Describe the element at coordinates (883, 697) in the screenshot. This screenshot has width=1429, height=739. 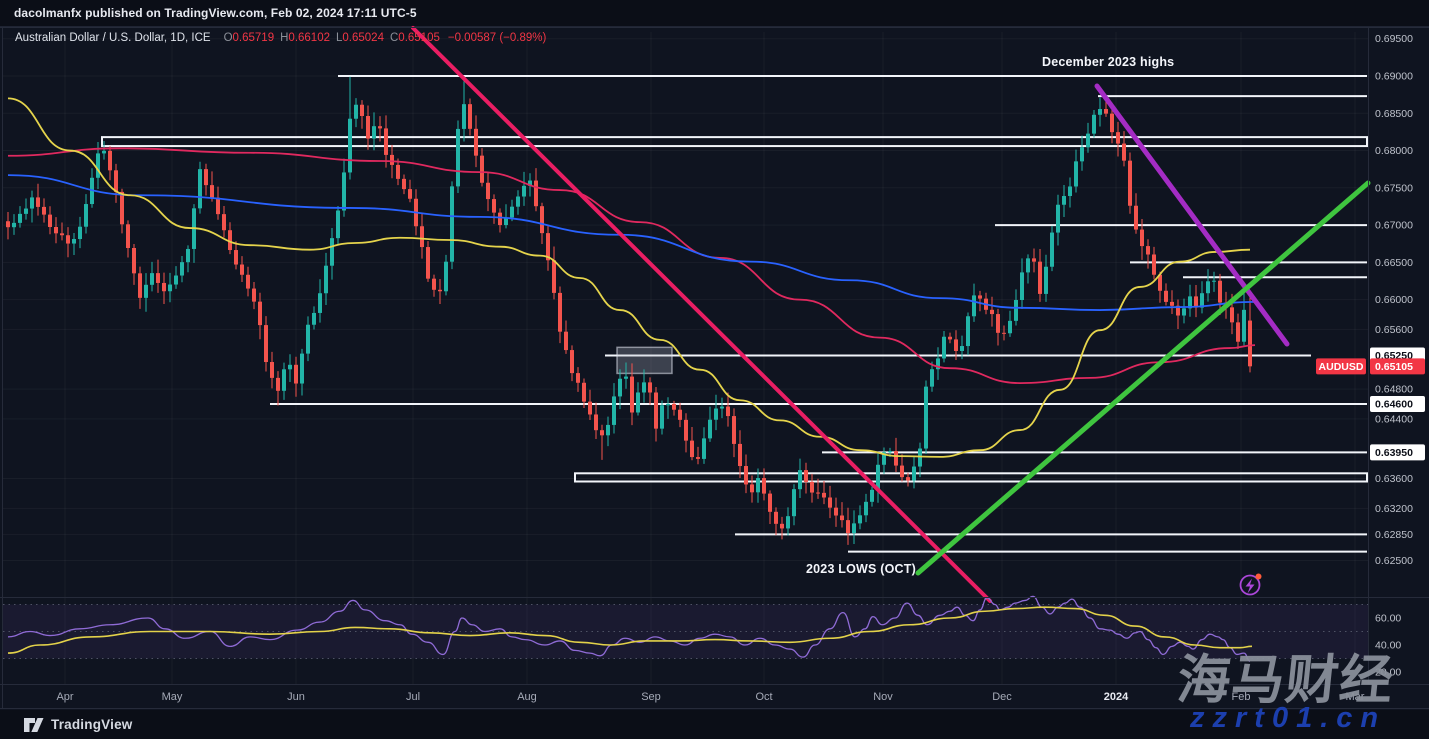
I see `time-axis-label: Nov` at that location.